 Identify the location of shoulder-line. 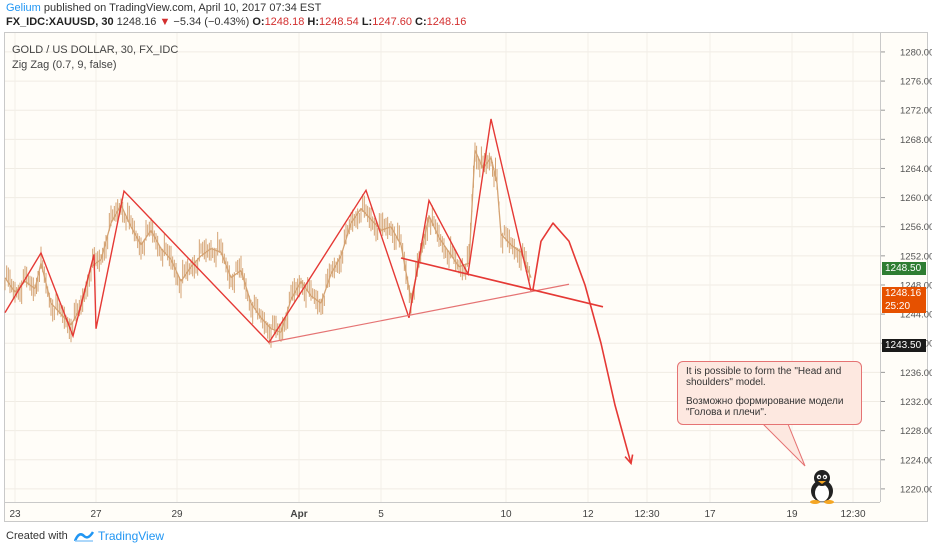
(502, 282).